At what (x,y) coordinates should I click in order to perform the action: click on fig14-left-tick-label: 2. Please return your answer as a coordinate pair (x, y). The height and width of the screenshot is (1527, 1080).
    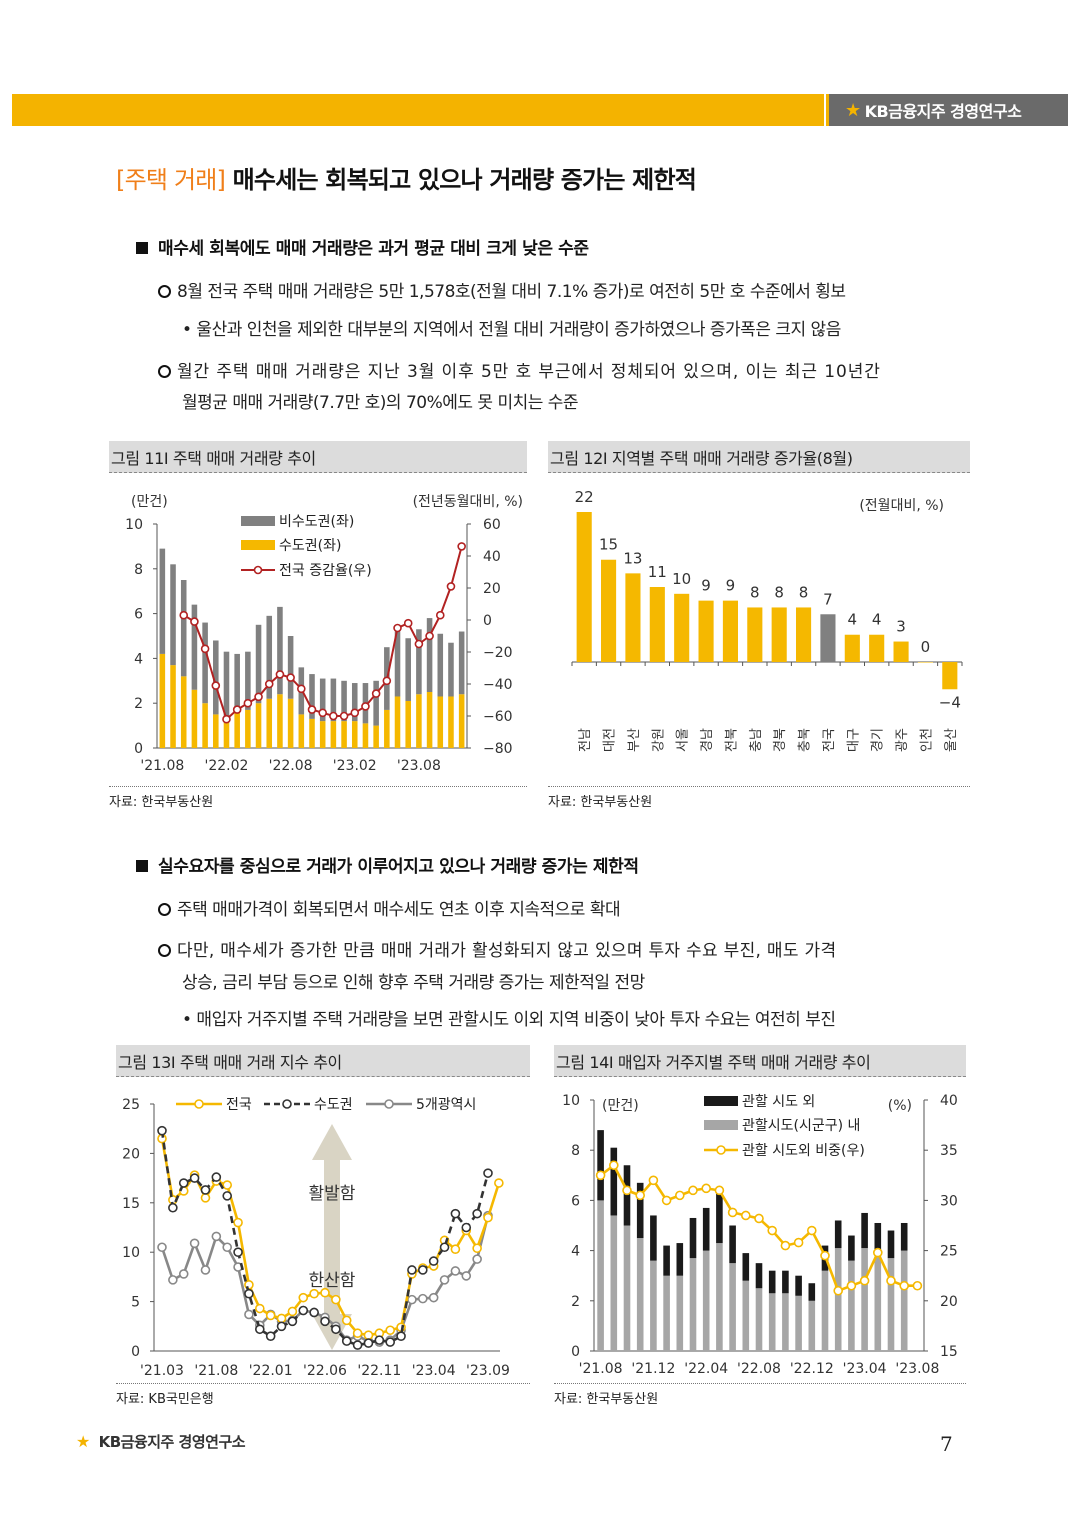
    Looking at the image, I should click on (575, 1302).